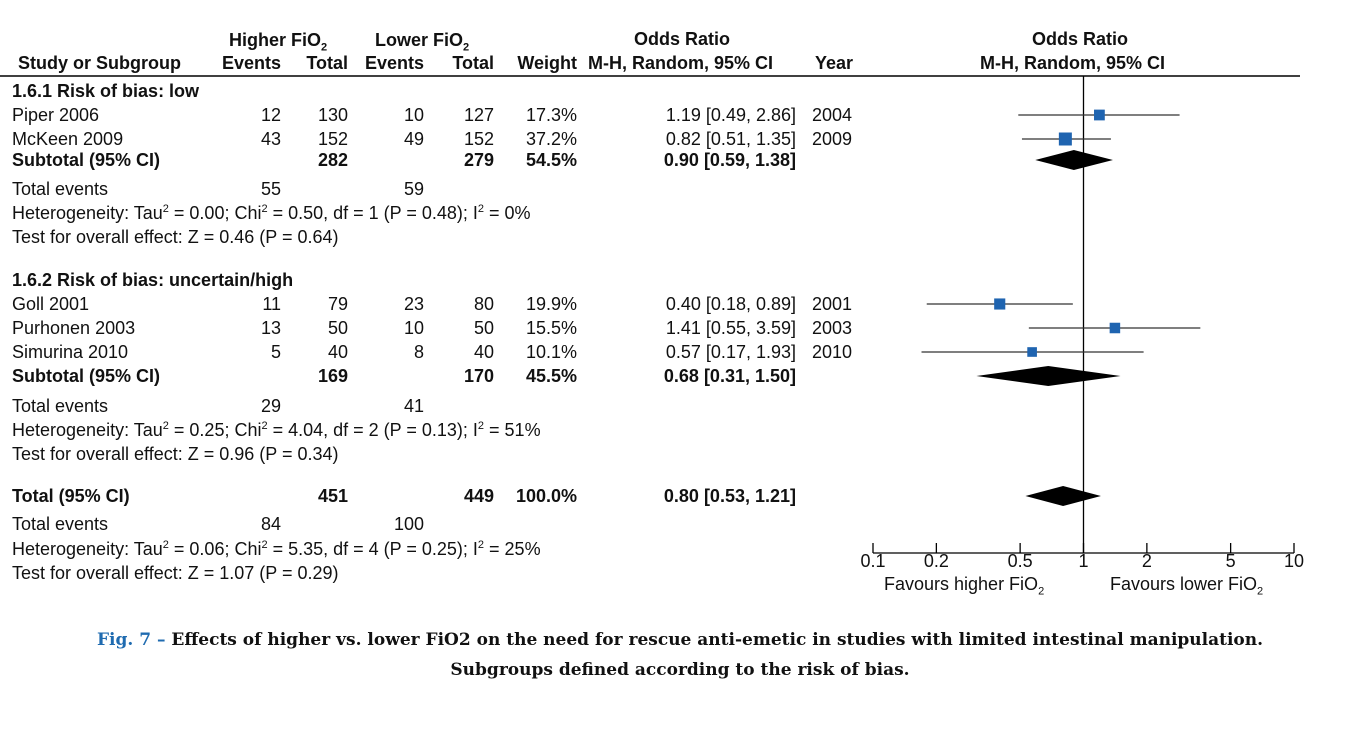 The height and width of the screenshot is (753, 1360). I want to click on weight: 10.1%, so click(551, 352).